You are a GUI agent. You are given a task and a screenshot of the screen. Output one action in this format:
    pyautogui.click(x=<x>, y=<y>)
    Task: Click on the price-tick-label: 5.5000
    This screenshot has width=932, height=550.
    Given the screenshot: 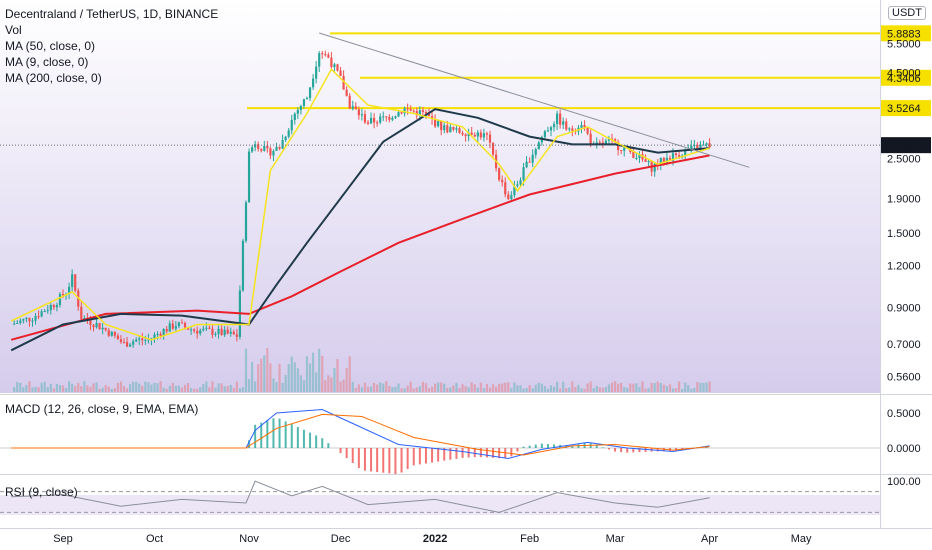 What is the action you would take?
    pyautogui.click(x=904, y=44)
    